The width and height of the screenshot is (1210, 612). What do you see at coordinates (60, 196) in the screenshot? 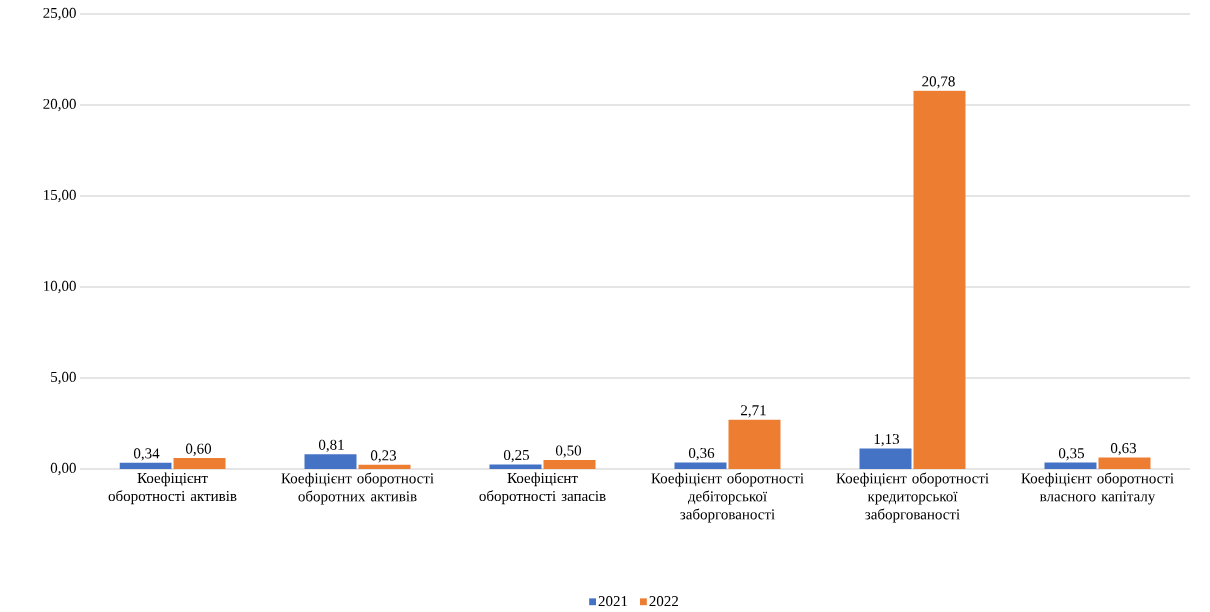
I see `y-tick-label: 15,00` at bounding box center [60, 196].